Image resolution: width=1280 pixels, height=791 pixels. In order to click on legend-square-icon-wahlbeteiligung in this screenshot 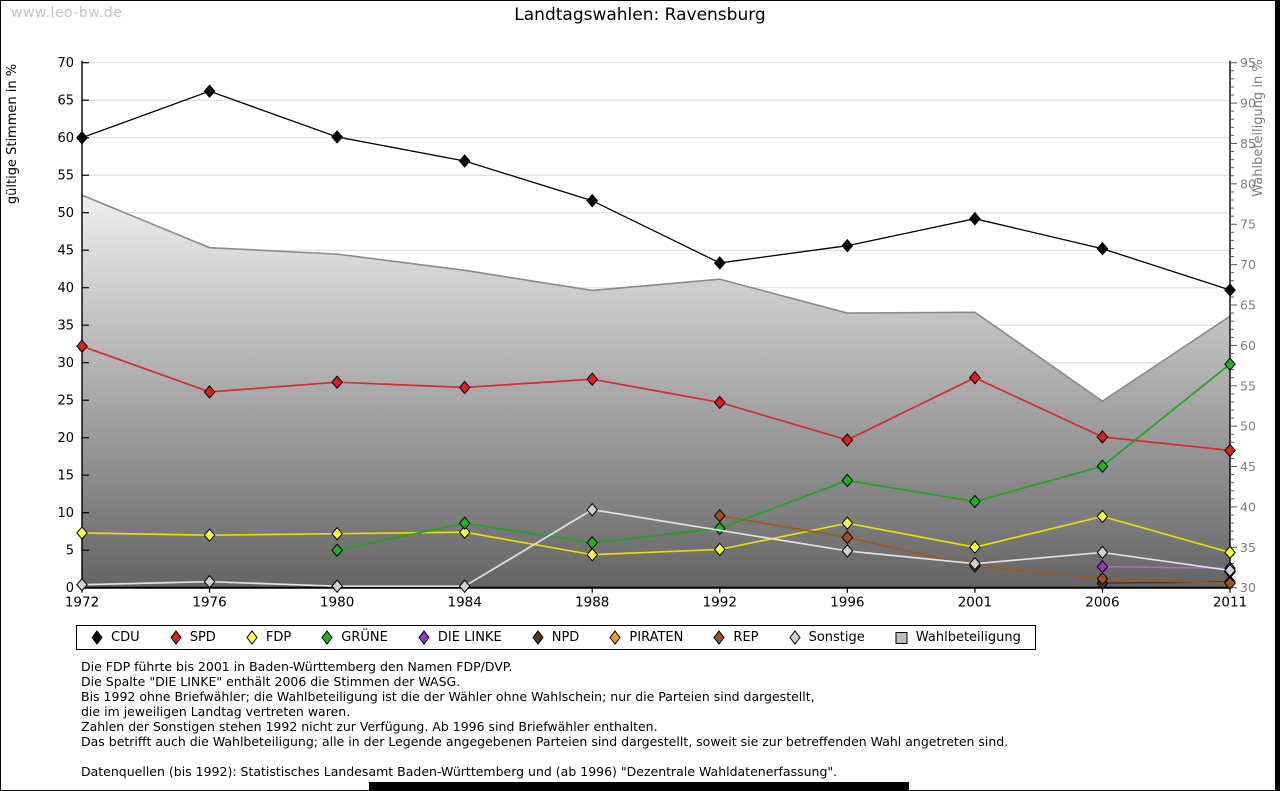, I will do `click(901, 637)`.